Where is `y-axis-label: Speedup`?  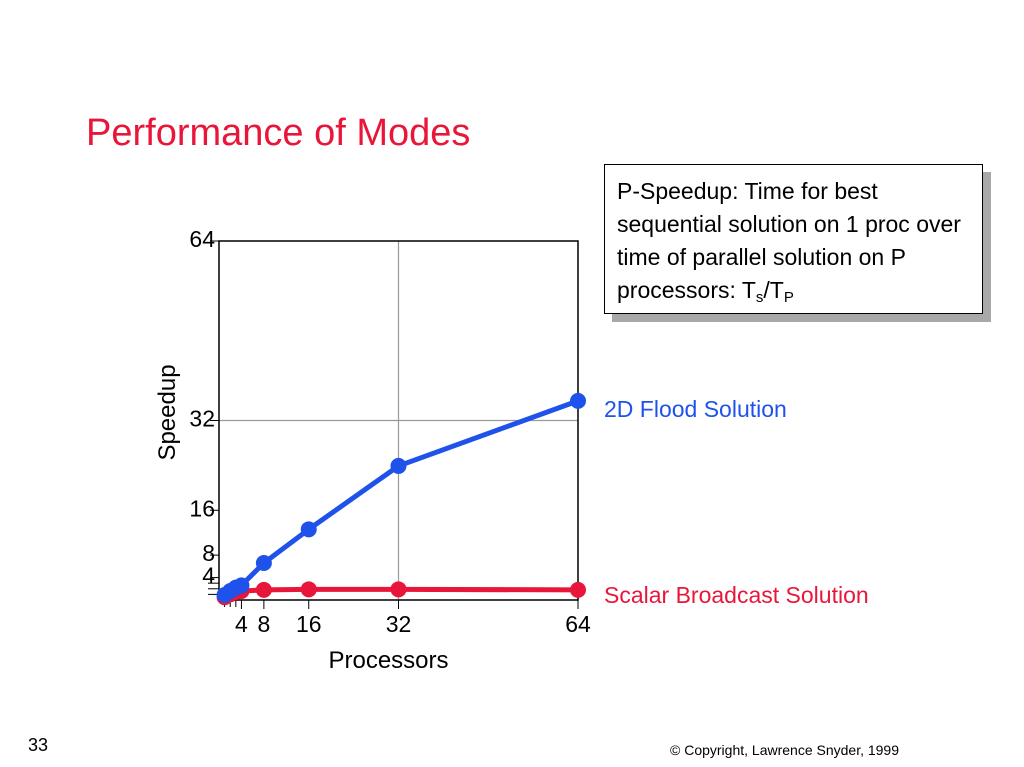
y-axis-label: Speedup is located at coordinates (167, 412).